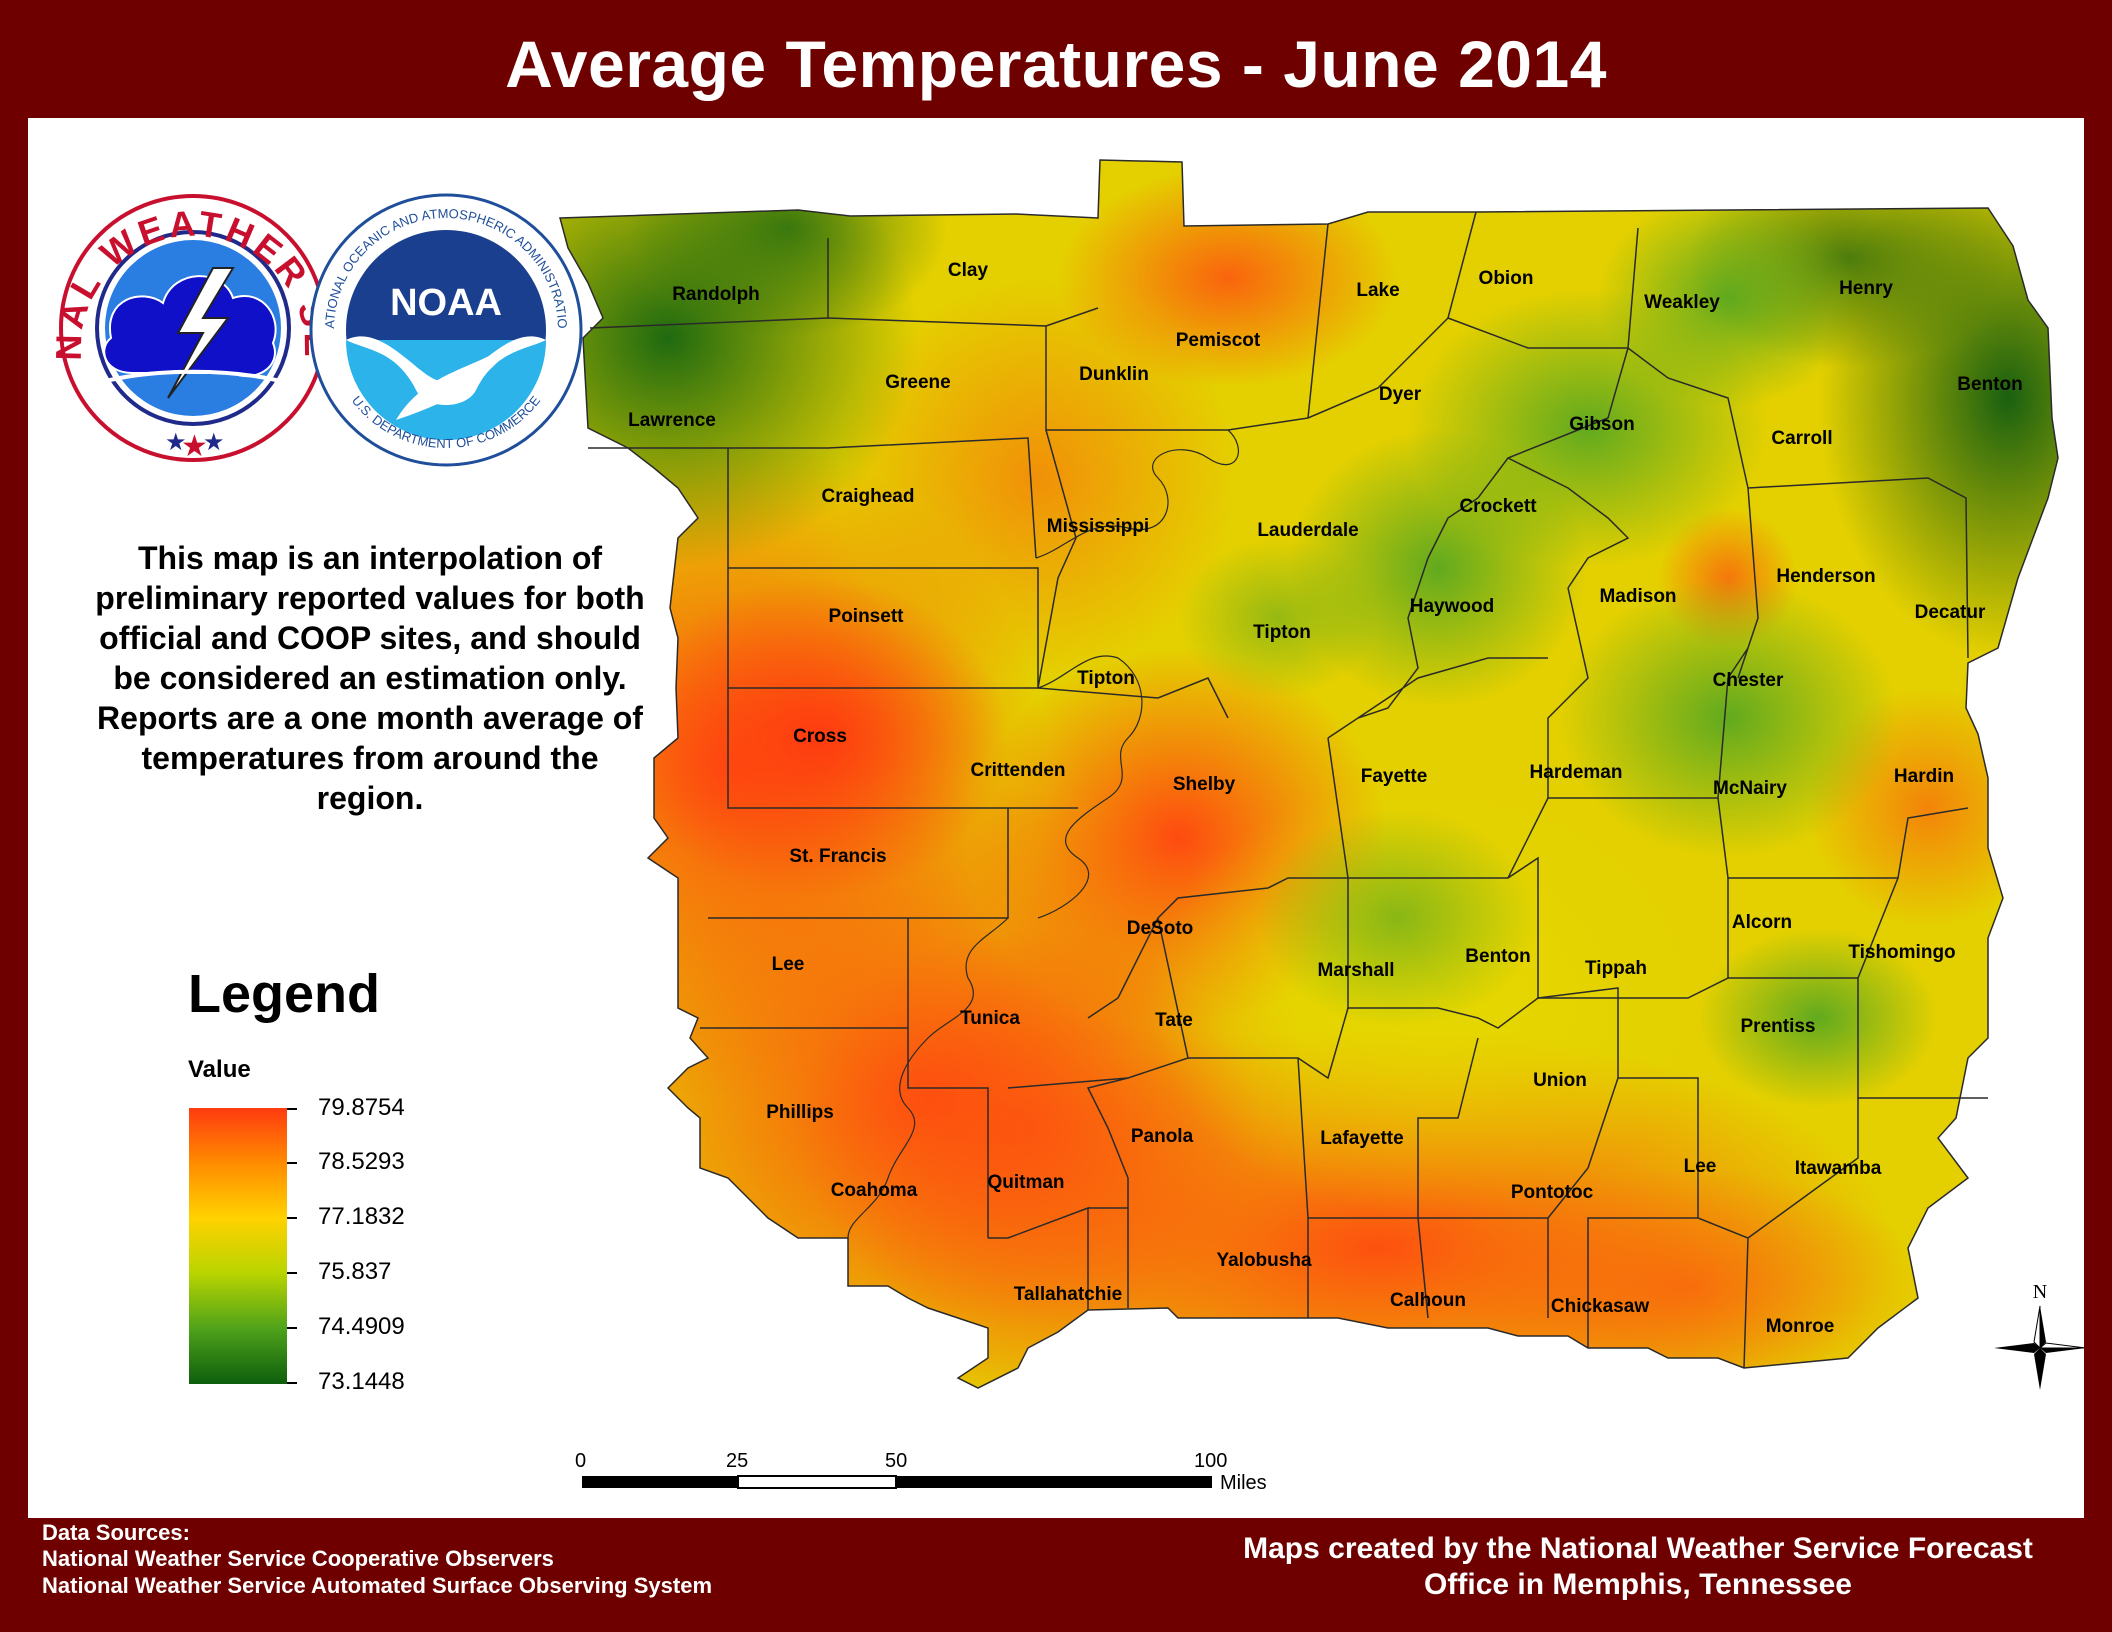 This screenshot has width=2112, height=1632. I want to click on county-label-crockett: Crockett, so click(1498, 506).